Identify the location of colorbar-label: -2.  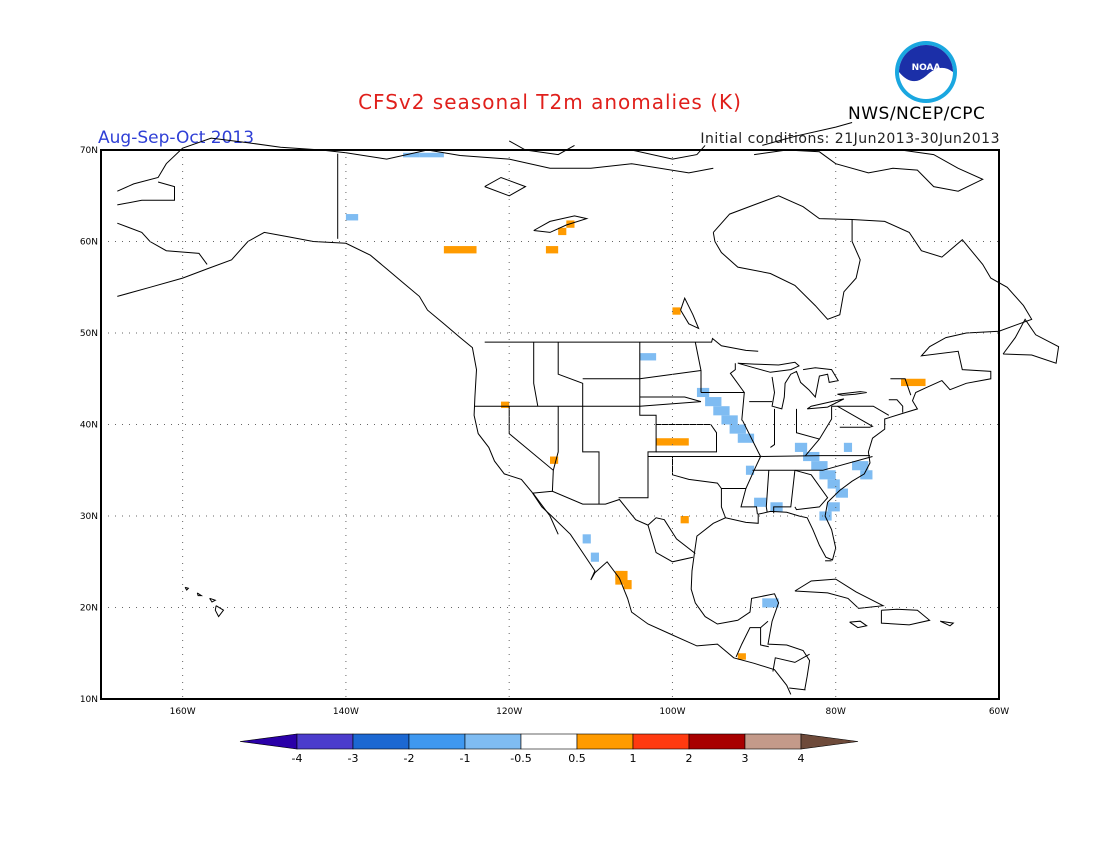
(409, 758).